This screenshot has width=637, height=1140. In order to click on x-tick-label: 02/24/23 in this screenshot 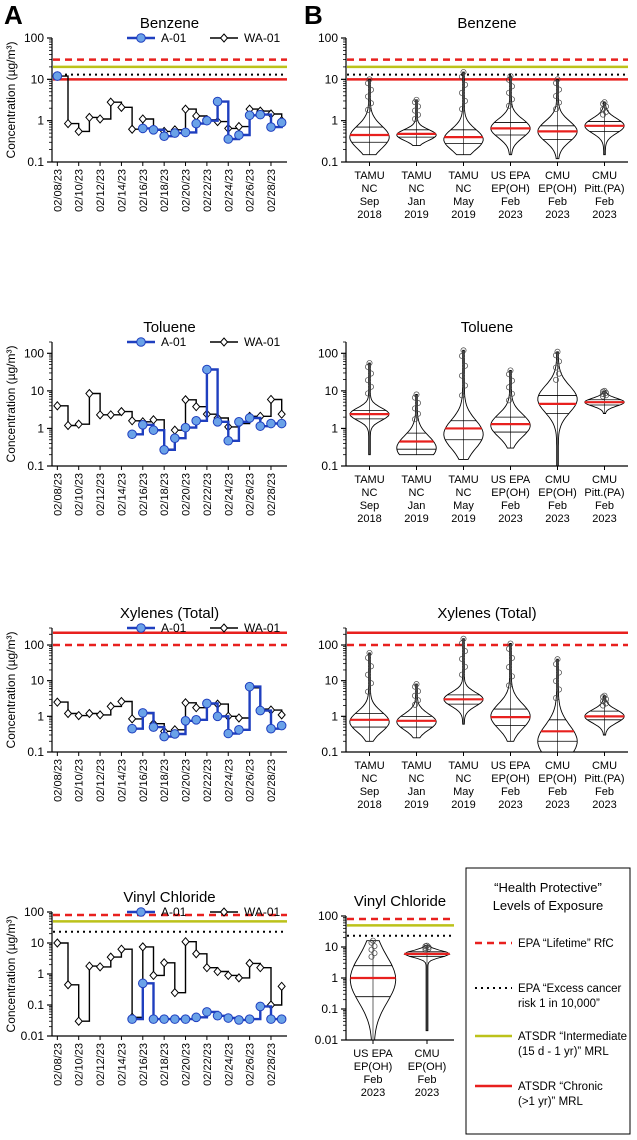, I will do `click(229, 494)`.